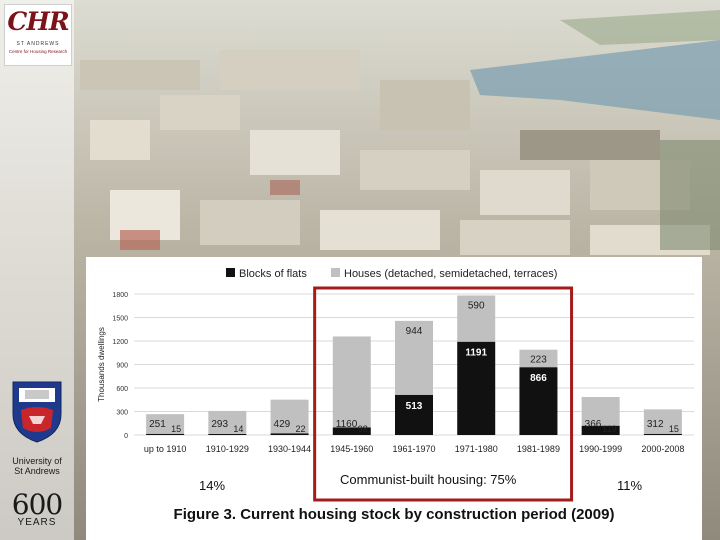 Image resolution: width=720 pixels, height=540 pixels. What do you see at coordinates (476, 353) in the screenshot?
I see `data-label-flats: 1191` at bounding box center [476, 353].